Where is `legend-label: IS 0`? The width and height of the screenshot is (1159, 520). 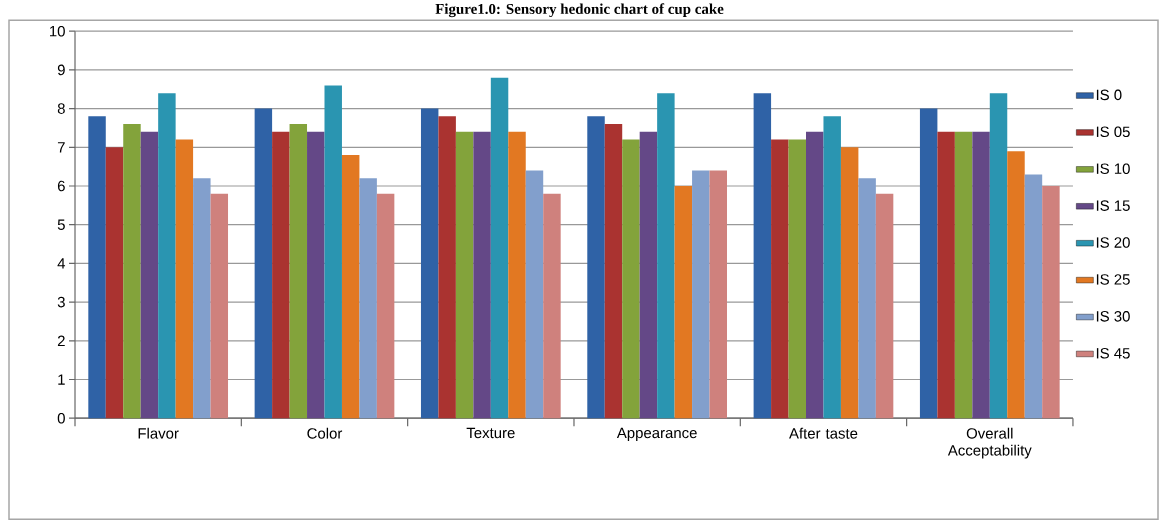 legend-label: IS 0 is located at coordinates (1109, 95).